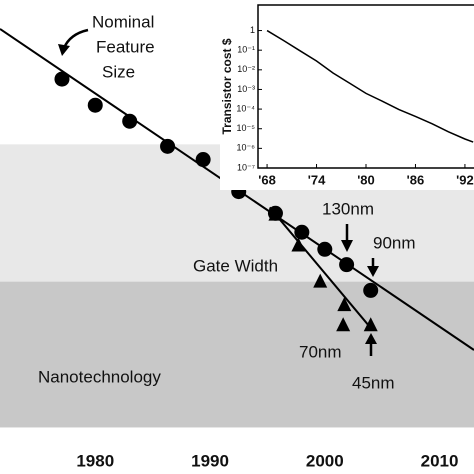 The height and width of the screenshot is (474, 474). I want to click on y-axis-title: Transistor cost $, so click(227, 86).